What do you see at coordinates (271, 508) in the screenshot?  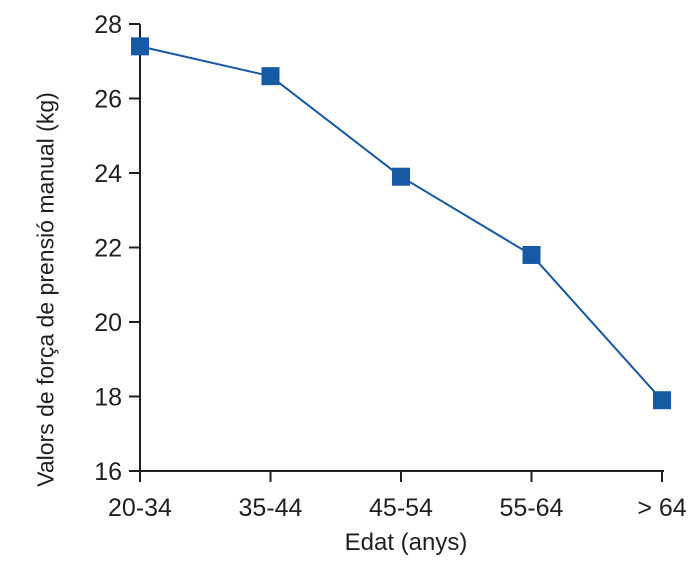 I see `x-tick-label: 35-44` at bounding box center [271, 508].